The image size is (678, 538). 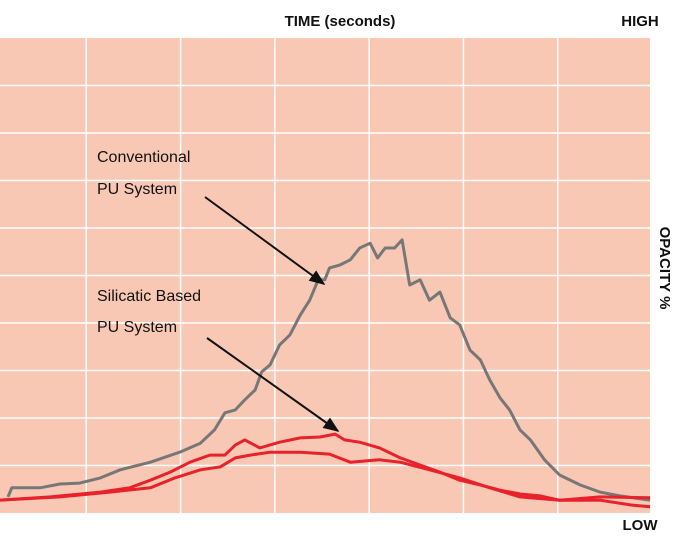 What do you see at coordinates (641, 525) in the screenshot?
I see `low-label: LOW` at bounding box center [641, 525].